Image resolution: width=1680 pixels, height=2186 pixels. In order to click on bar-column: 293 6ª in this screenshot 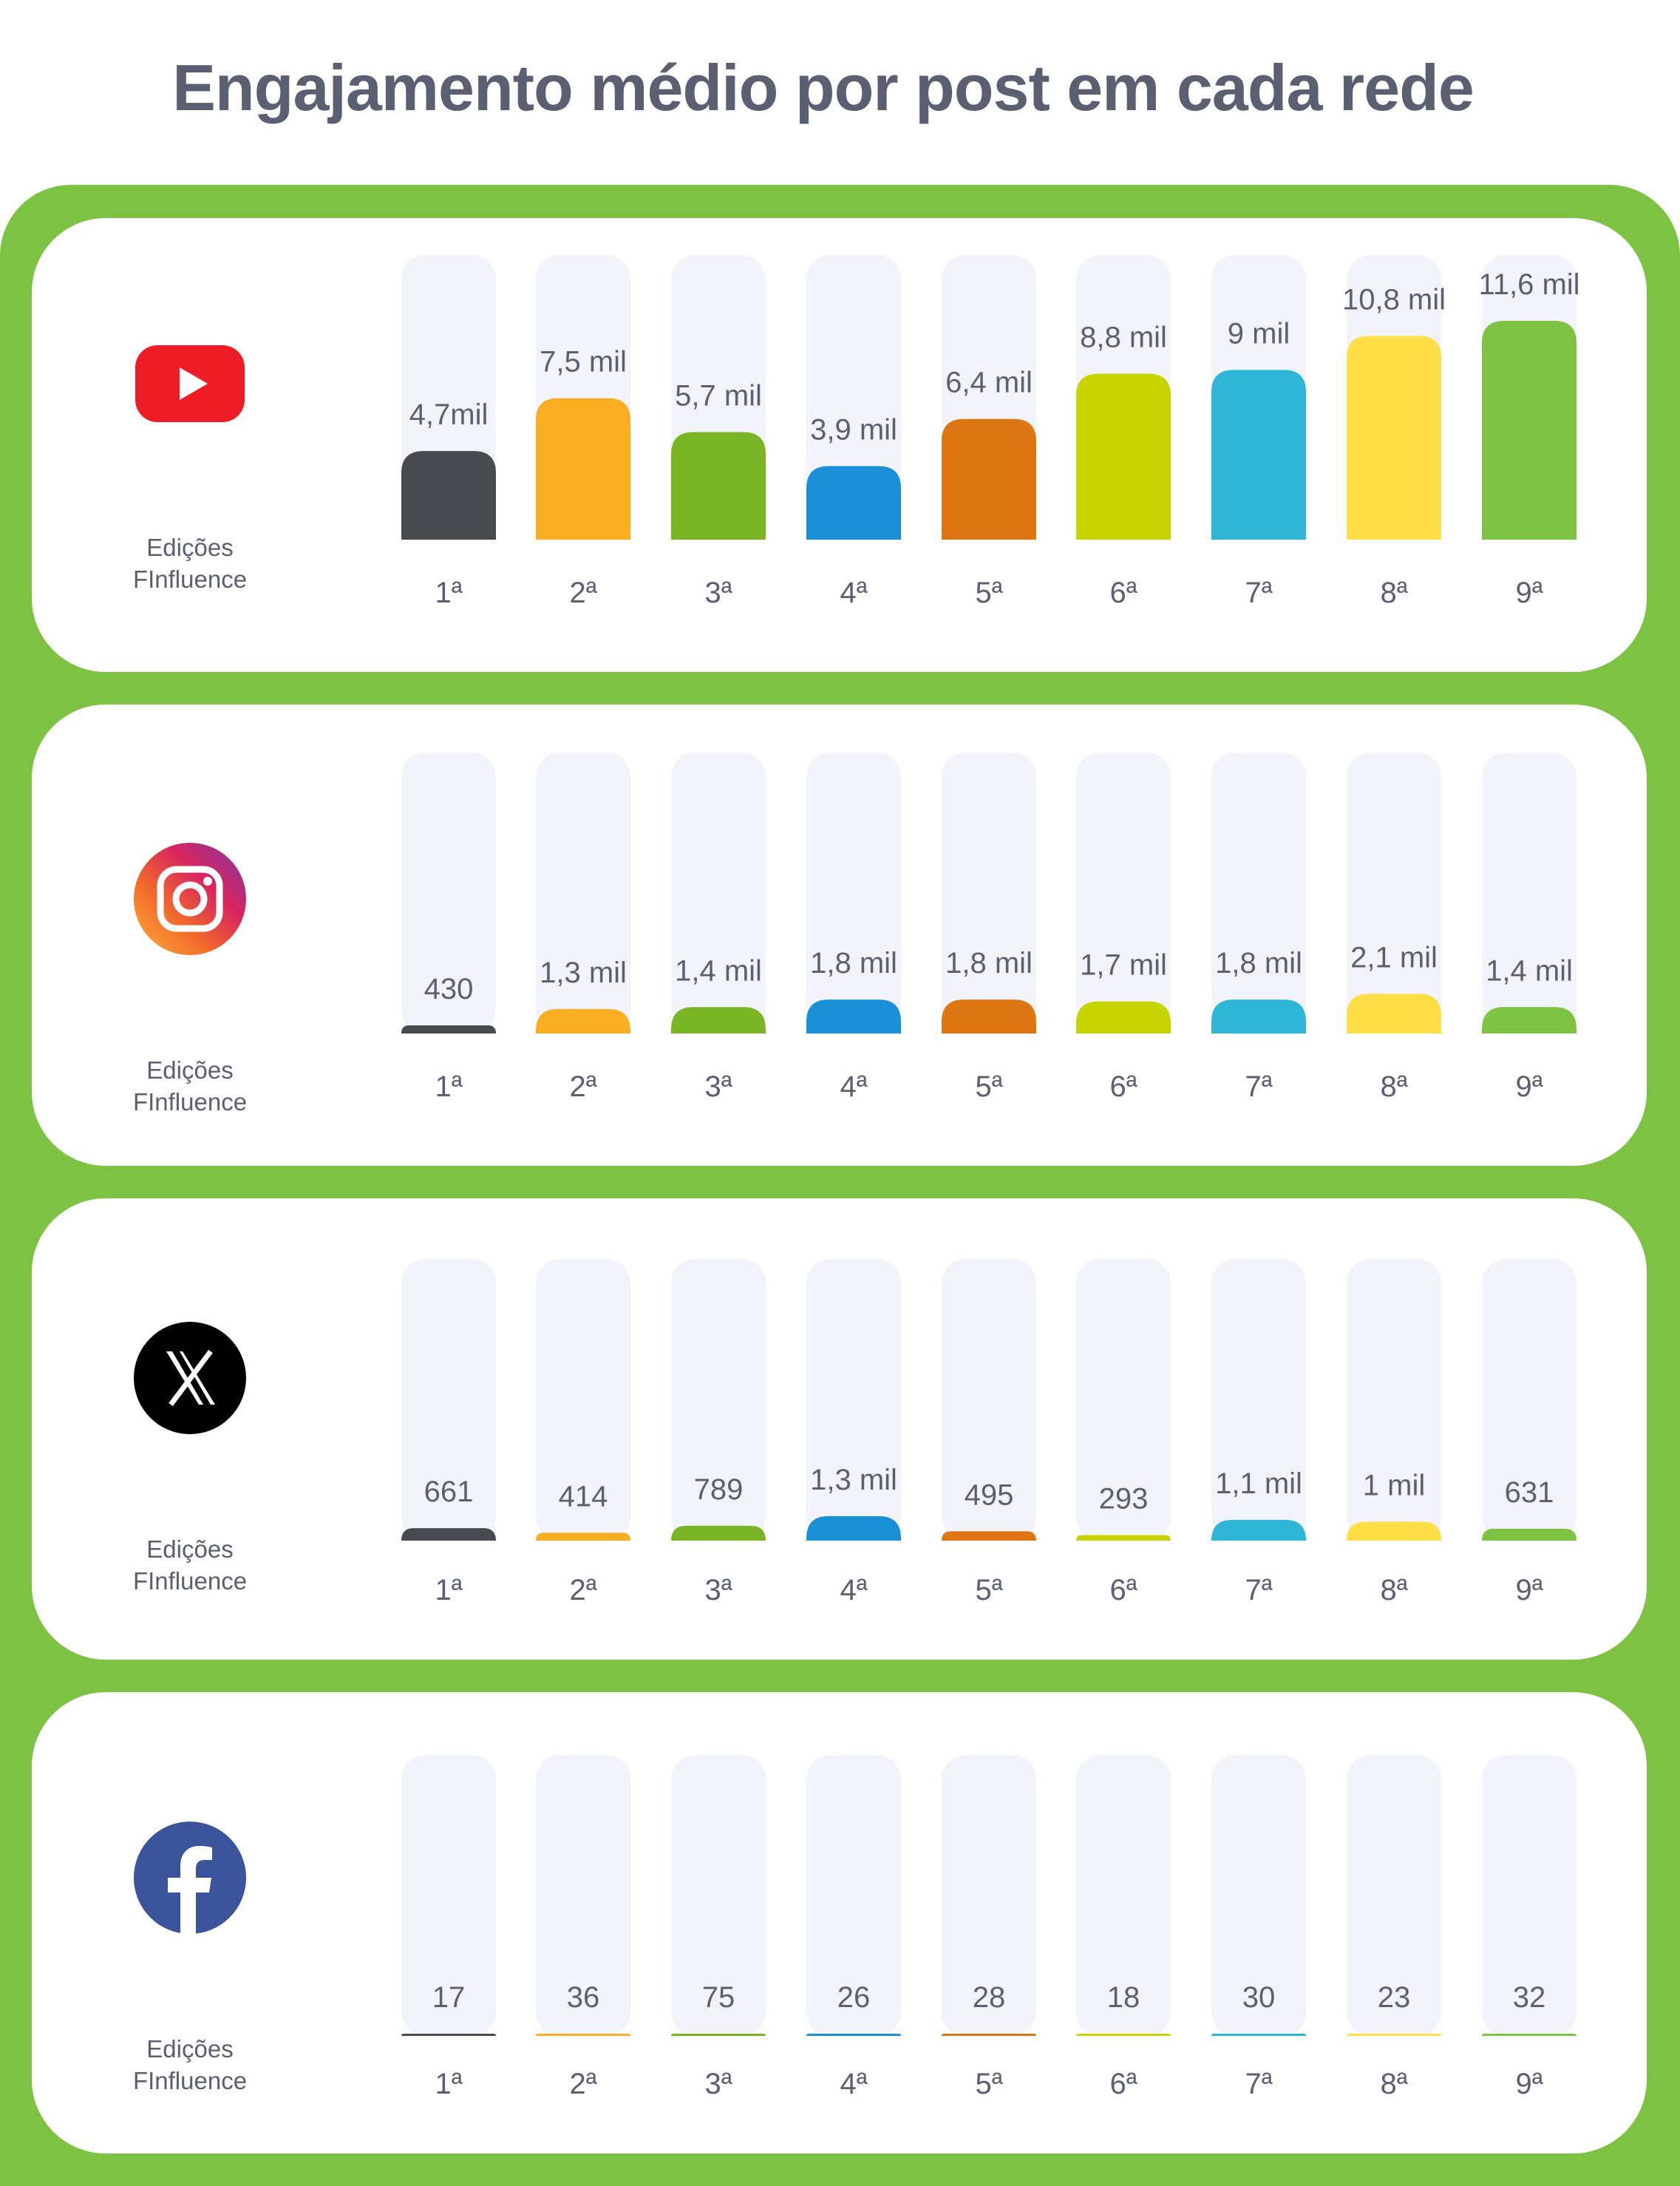, I will do `click(1123, 1432)`.